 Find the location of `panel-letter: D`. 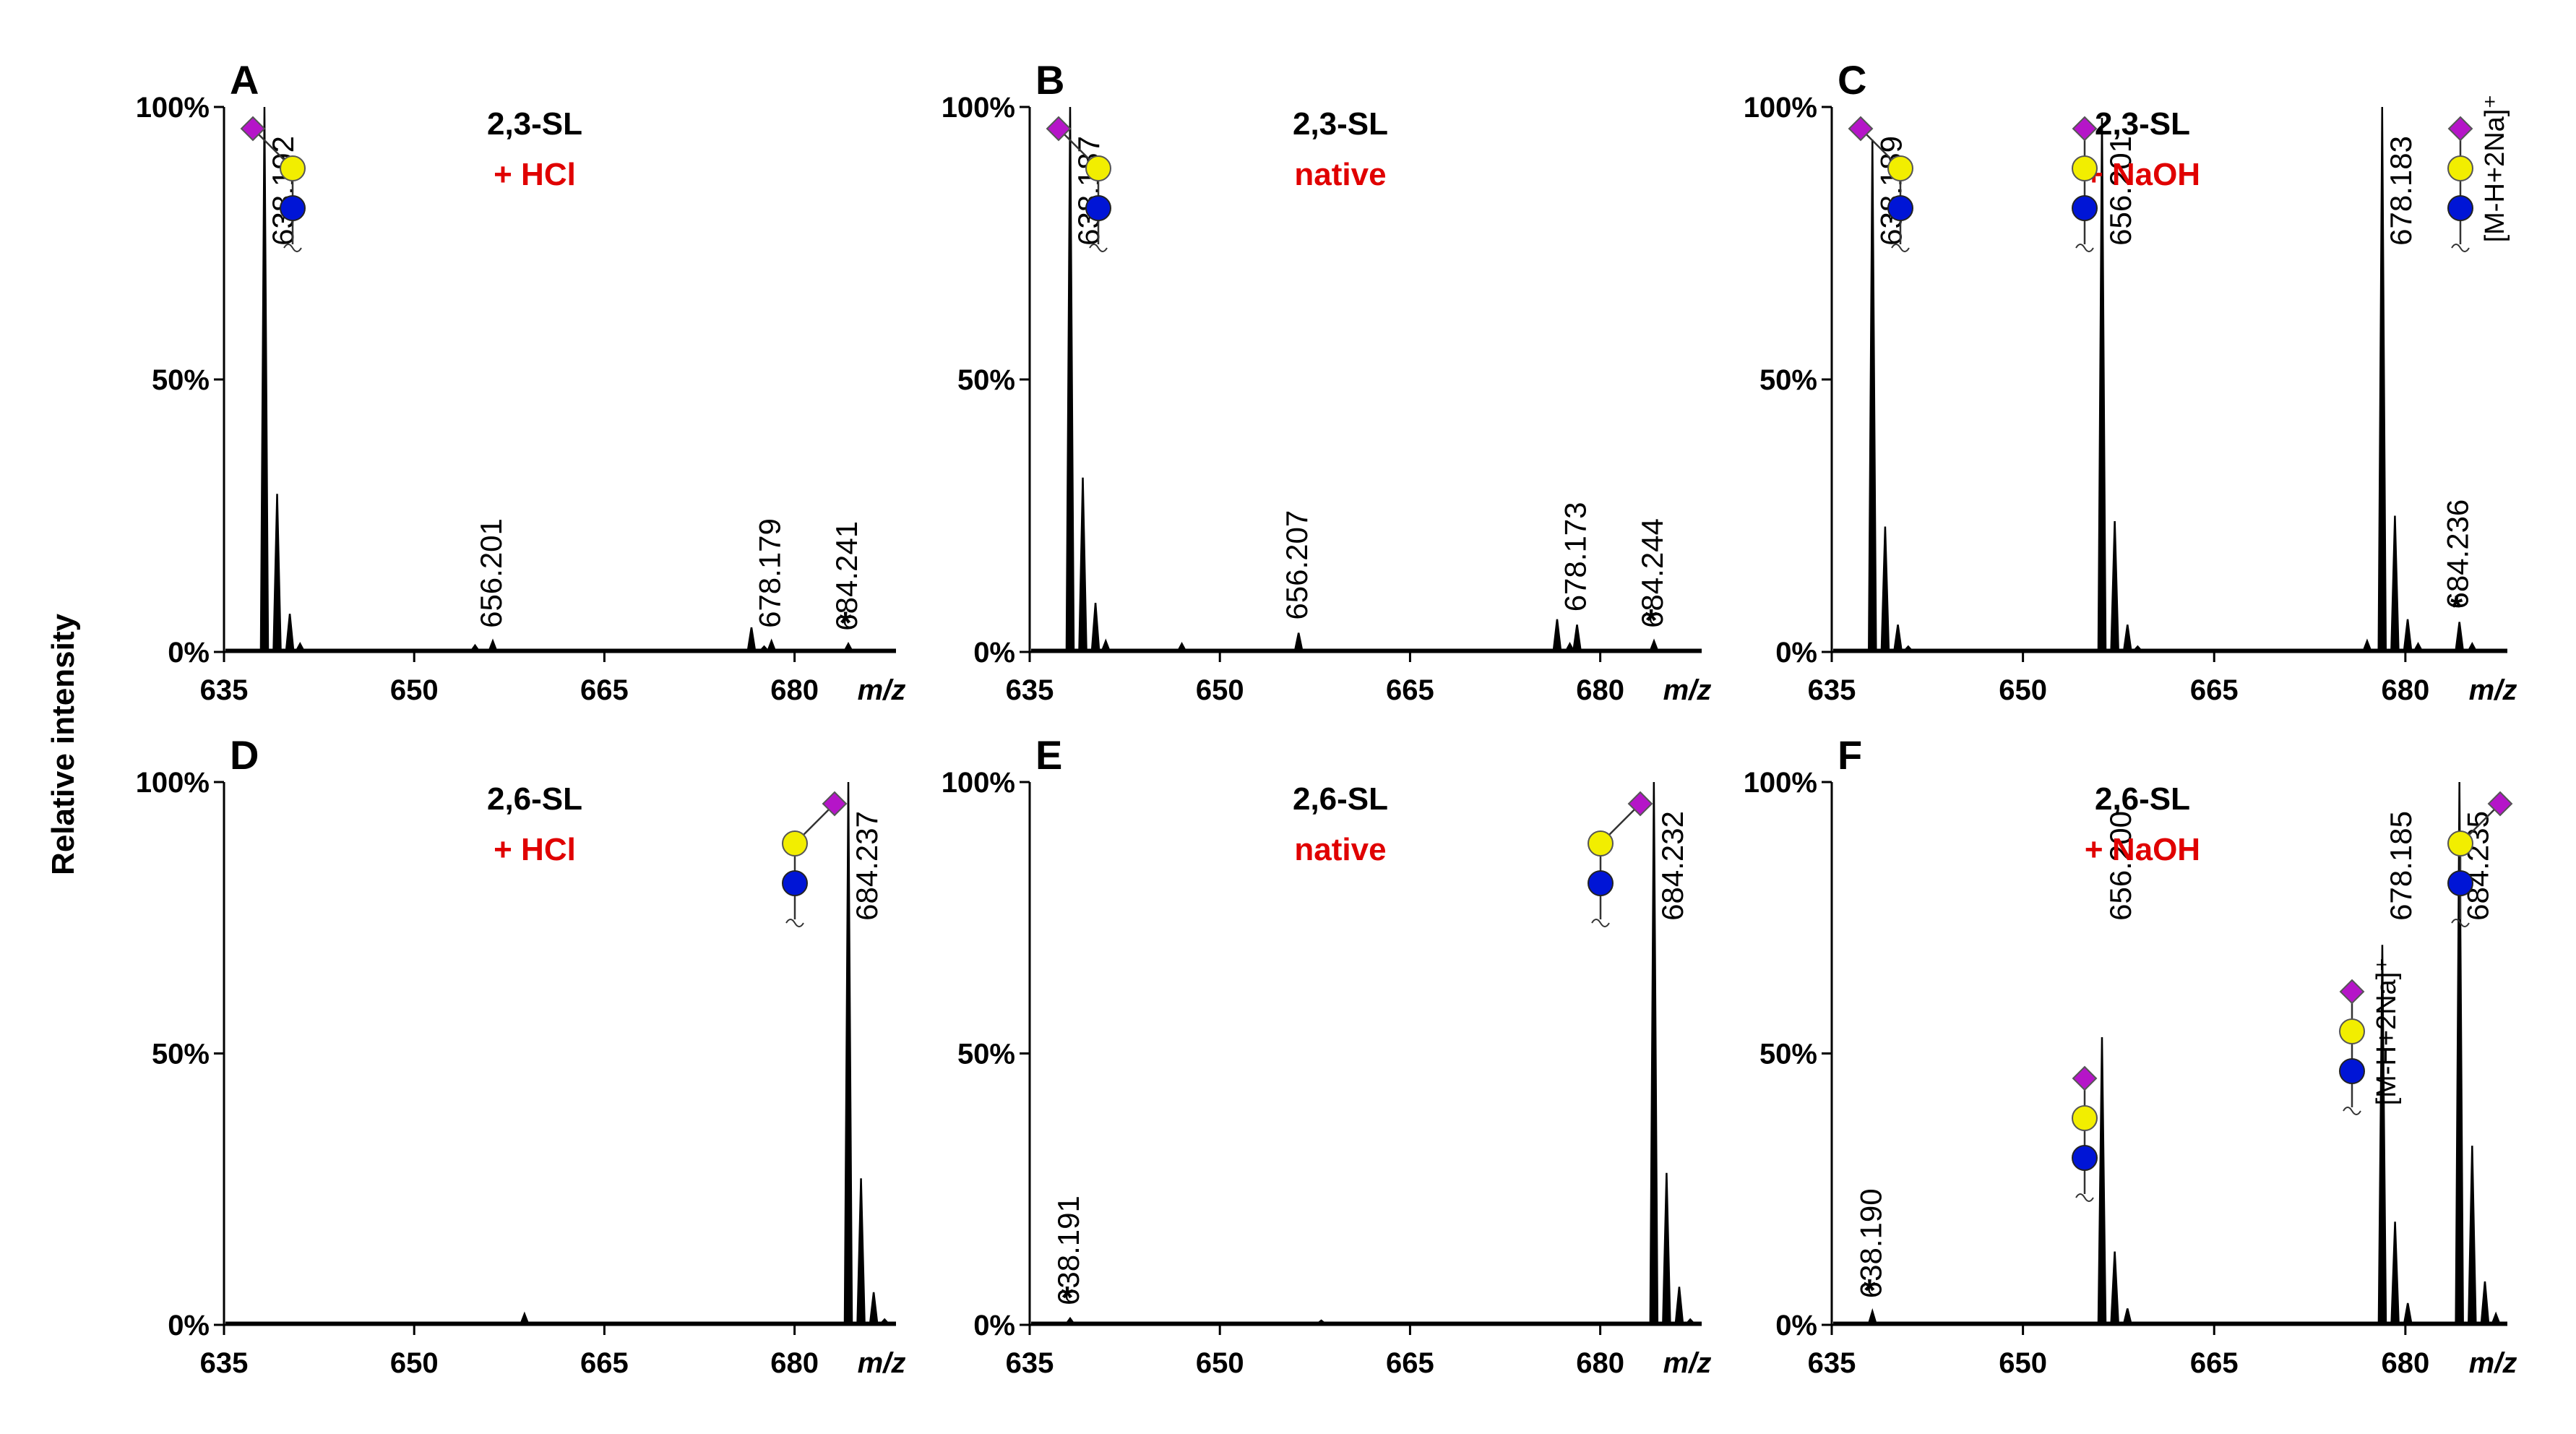

panel-letter: D is located at coordinates (244, 755).